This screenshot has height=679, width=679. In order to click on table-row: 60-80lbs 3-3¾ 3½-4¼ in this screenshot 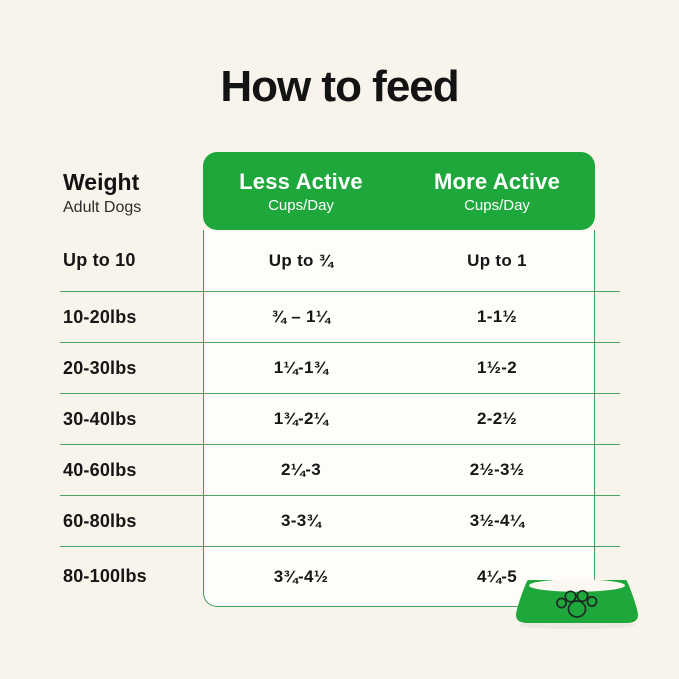, I will do `click(340, 521)`.